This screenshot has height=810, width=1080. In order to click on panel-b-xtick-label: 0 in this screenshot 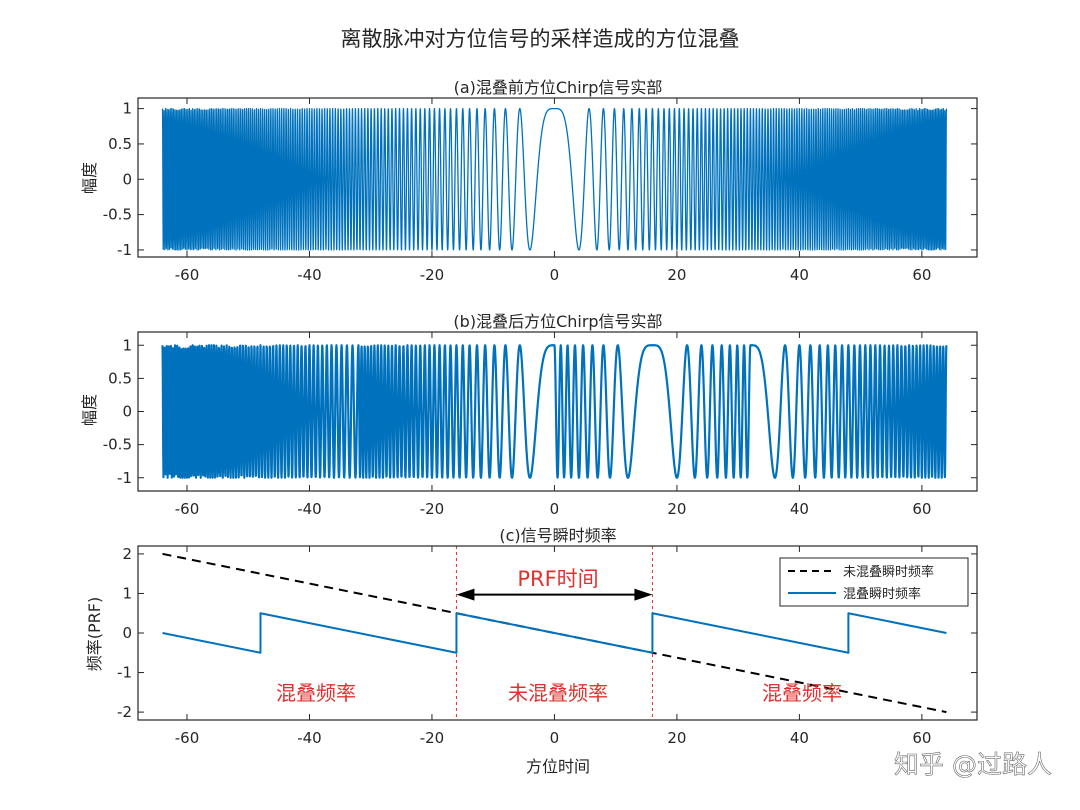, I will do `click(555, 509)`.